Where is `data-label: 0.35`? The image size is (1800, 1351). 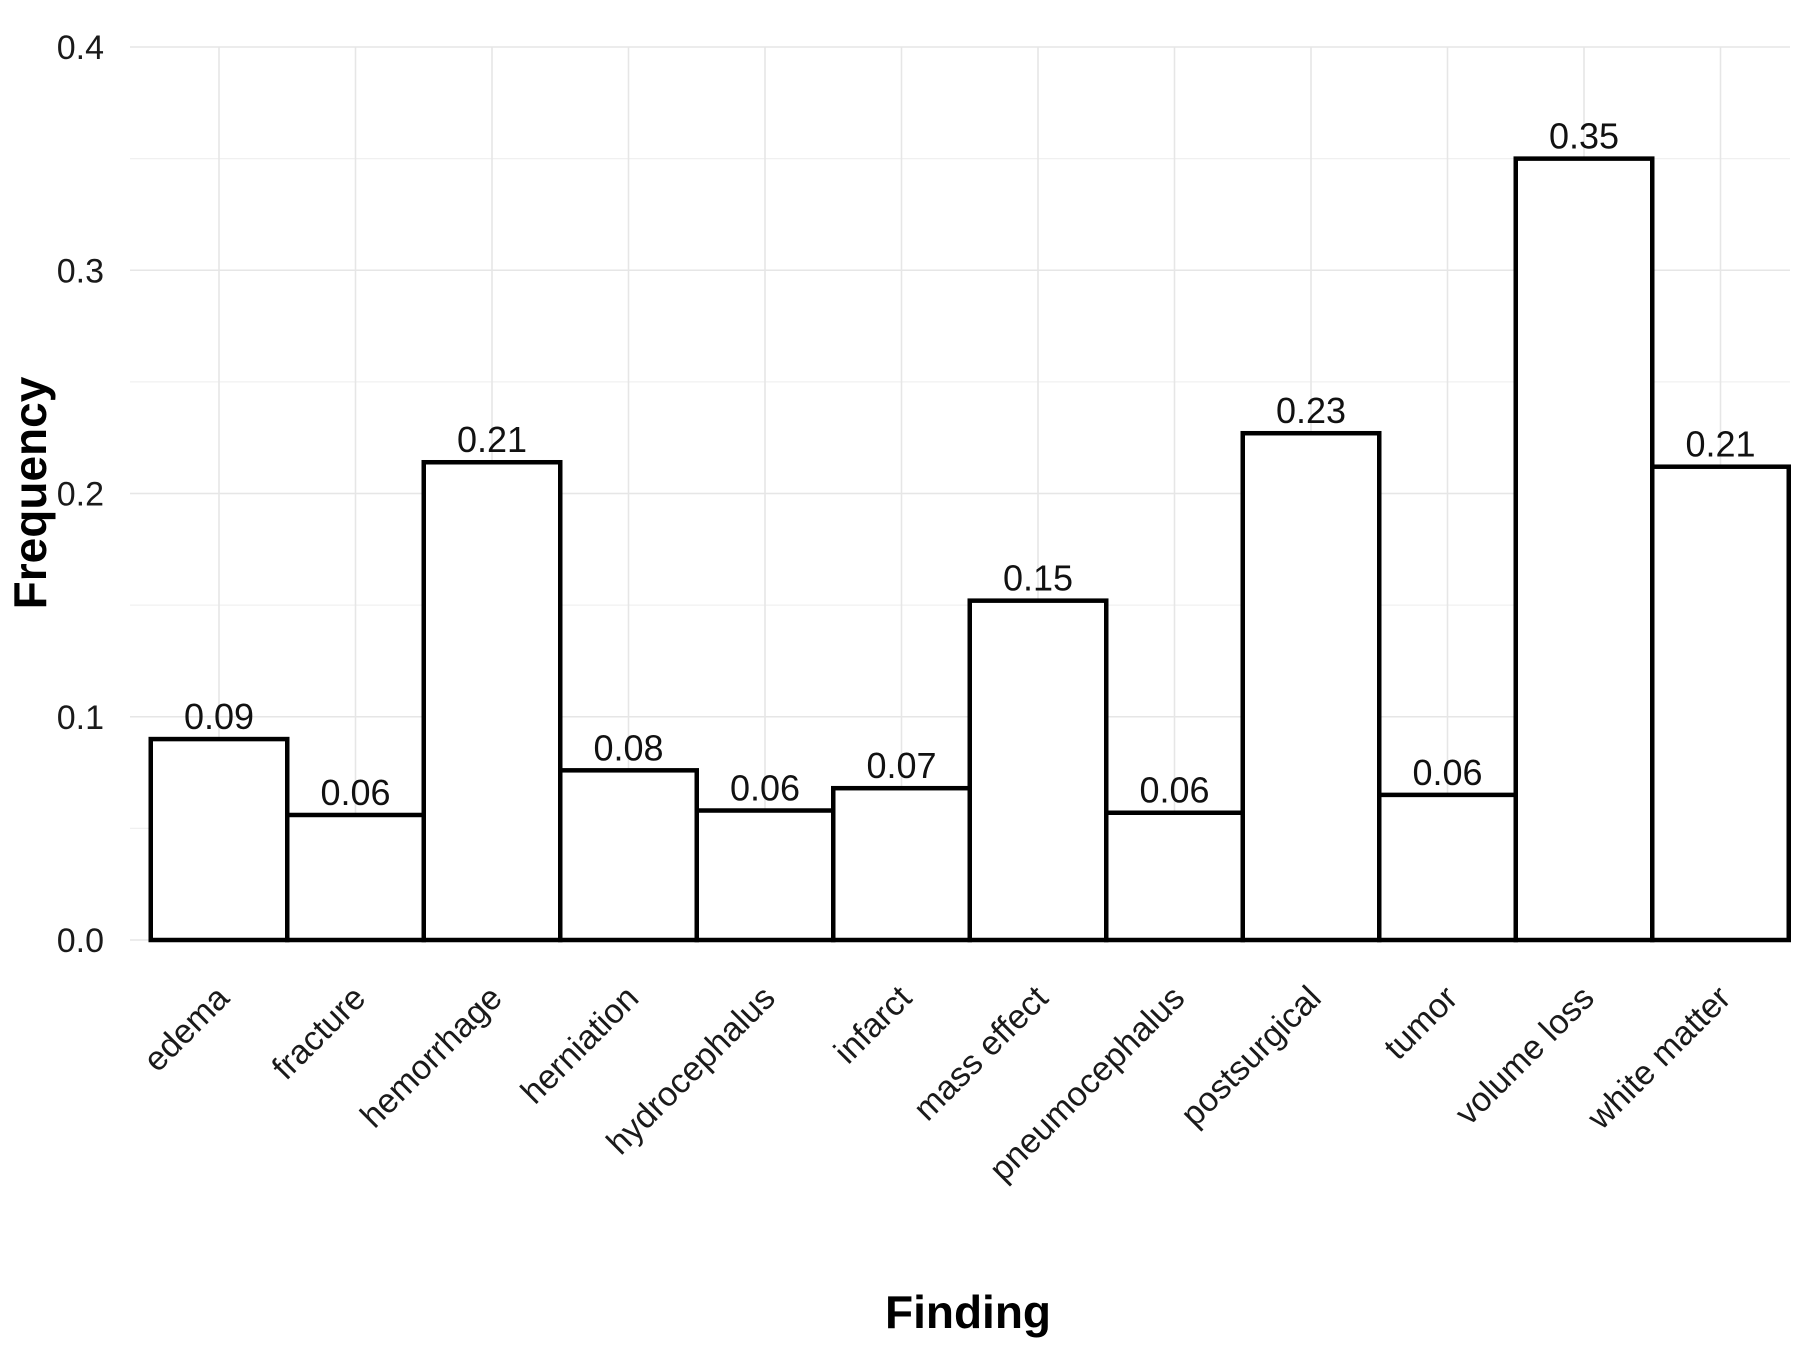
data-label: 0.35 is located at coordinates (1584, 136).